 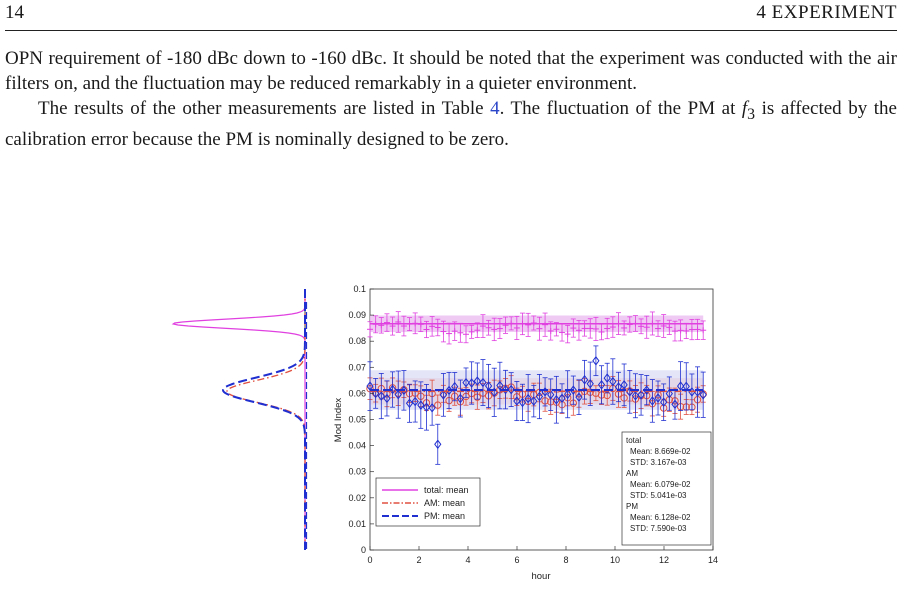 What do you see at coordinates (359, 289) in the screenshot?
I see `y-tick-label: 0.1` at bounding box center [359, 289].